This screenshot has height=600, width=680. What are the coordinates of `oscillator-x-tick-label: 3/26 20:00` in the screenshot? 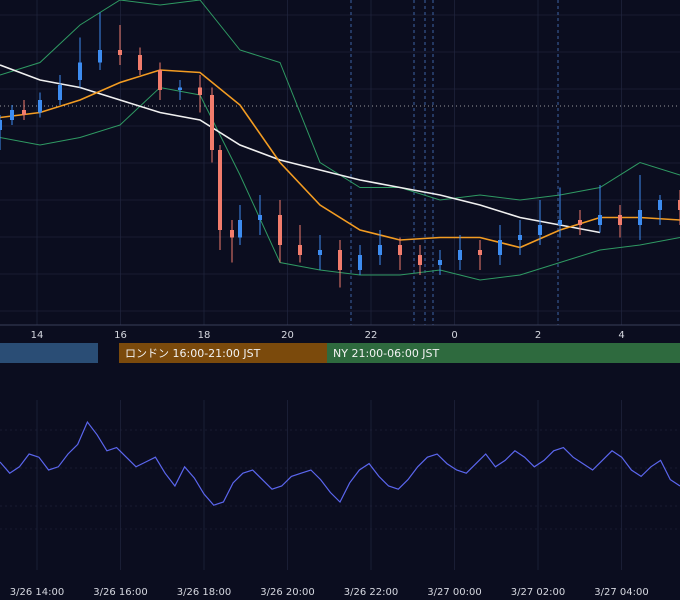 It's located at (287, 592).